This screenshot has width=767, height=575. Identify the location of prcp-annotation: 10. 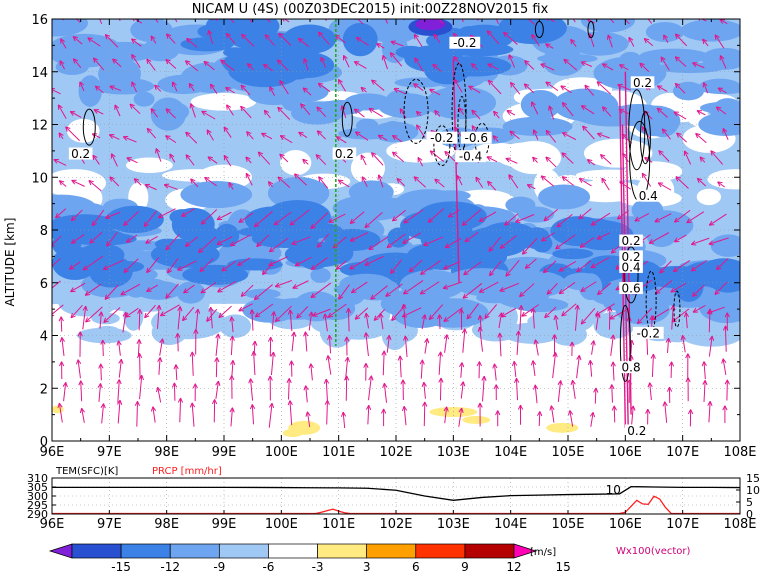
(613, 490).